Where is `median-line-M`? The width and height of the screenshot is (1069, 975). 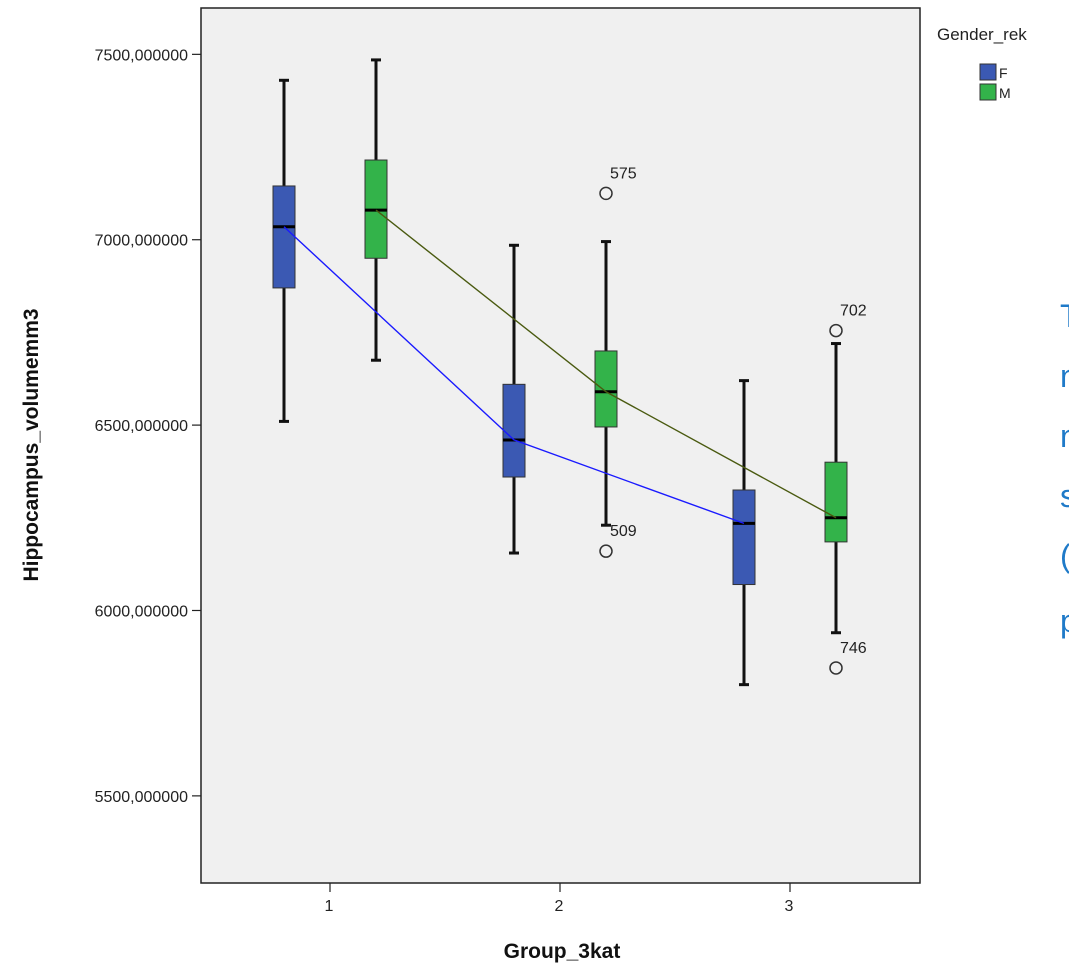 median-line-M is located at coordinates (606, 364).